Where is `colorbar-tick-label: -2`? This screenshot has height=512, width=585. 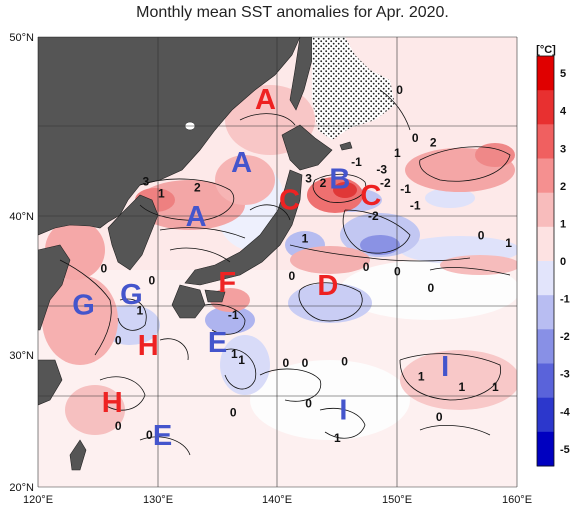 colorbar-tick-label: -2 is located at coordinates (565, 337).